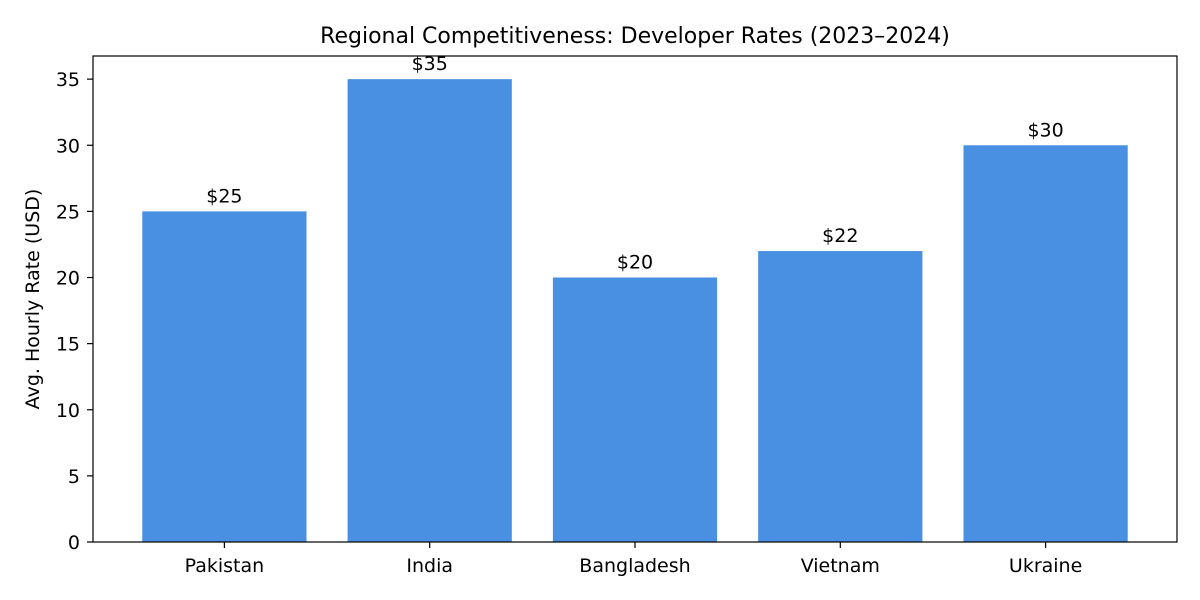  What do you see at coordinates (68, 212) in the screenshot?
I see `y-tick-label: 25` at bounding box center [68, 212].